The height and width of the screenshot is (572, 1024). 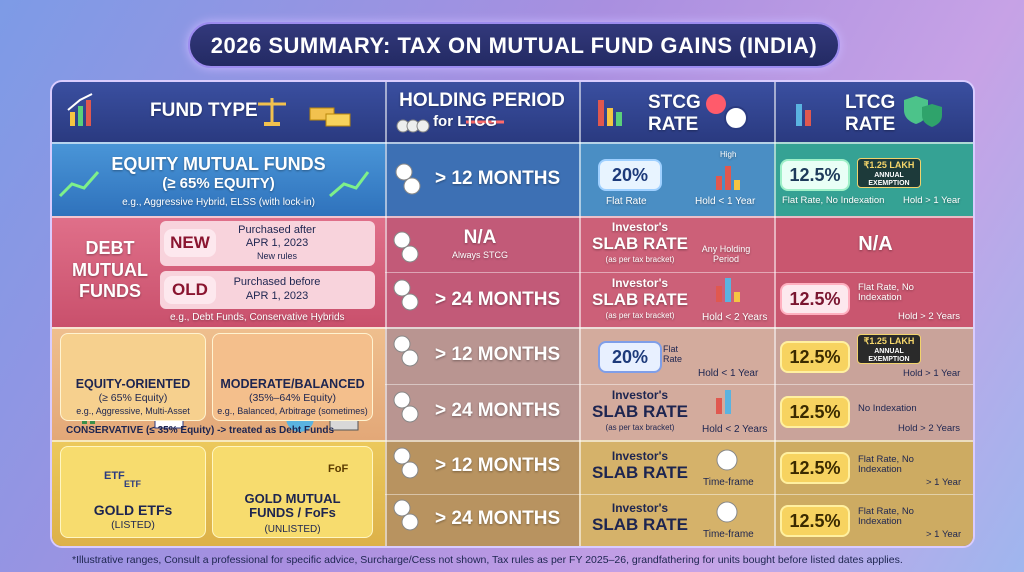 I want to click on debt-old-stcg-note: (as per tax bracket), so click(x=640, y=315).